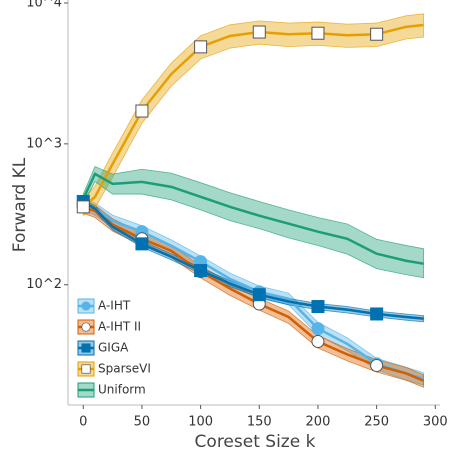  I want to click on y-tick-label: 10^4, so click(44, 5).